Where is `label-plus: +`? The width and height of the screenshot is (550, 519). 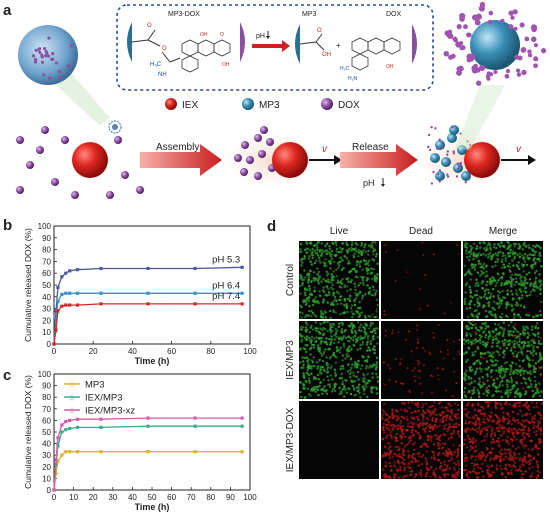
label-plus: + is located at coordinates (338, 45).